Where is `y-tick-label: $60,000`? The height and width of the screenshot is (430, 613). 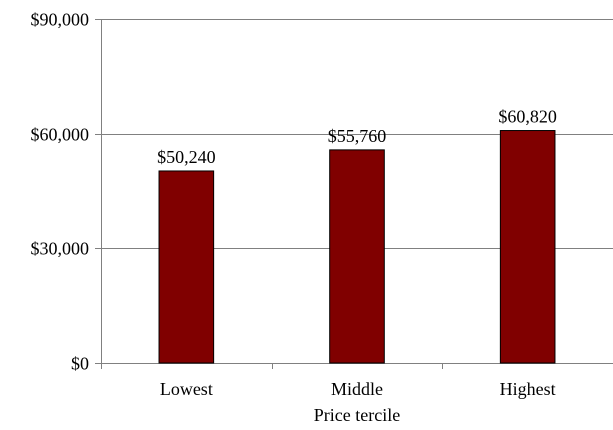 y-tick-label: $60,000 is located at coordinates (60, 135).